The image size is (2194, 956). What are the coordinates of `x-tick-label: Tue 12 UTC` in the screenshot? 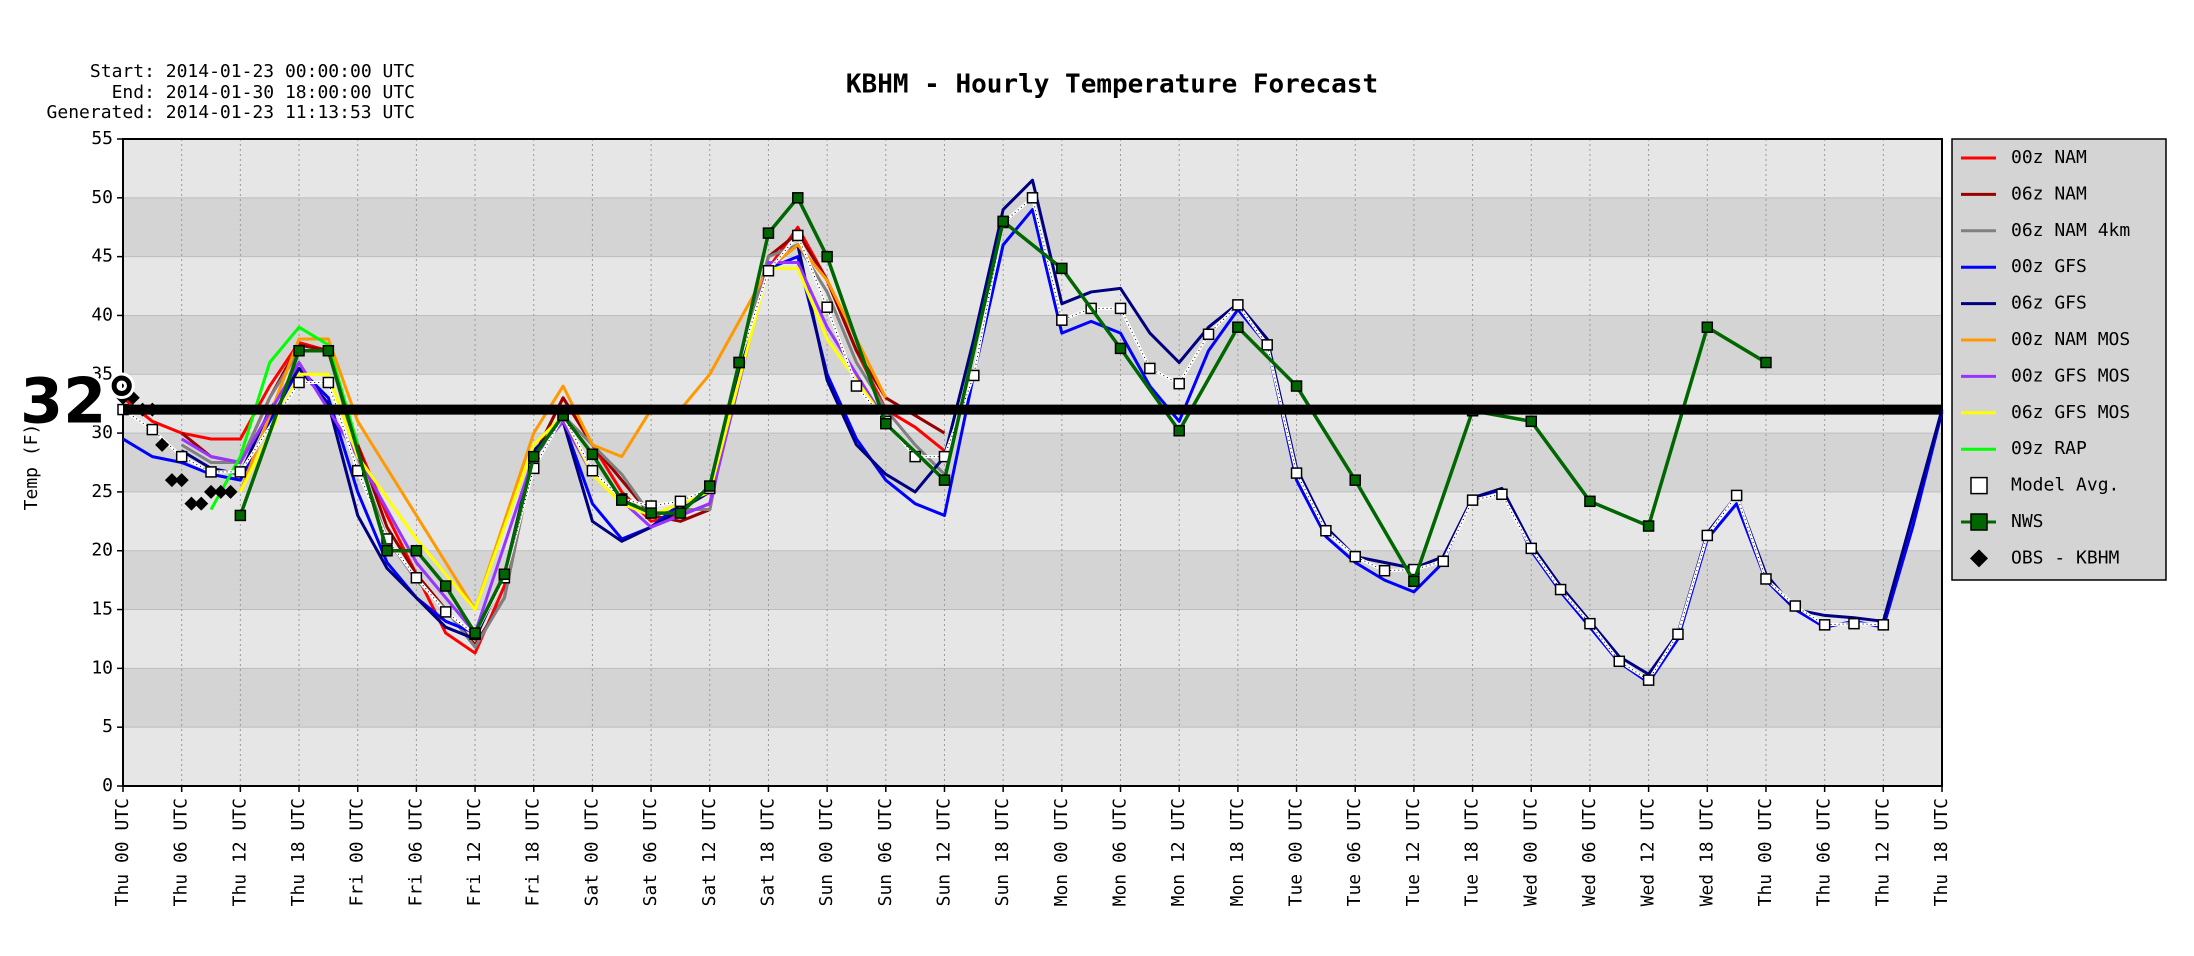 It's located at (1413, 852).